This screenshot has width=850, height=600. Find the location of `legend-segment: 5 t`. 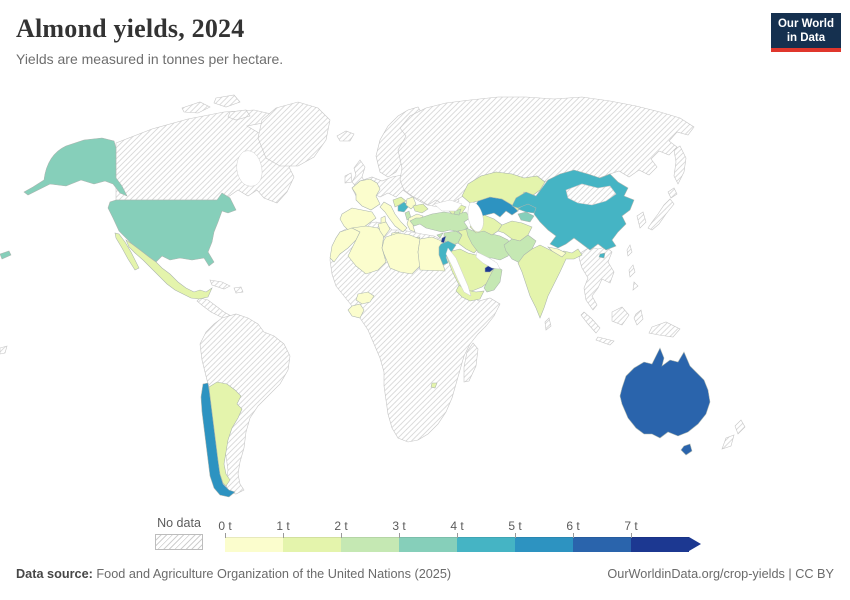

legend-segment: 5 t is located at coordinates (540, 535).